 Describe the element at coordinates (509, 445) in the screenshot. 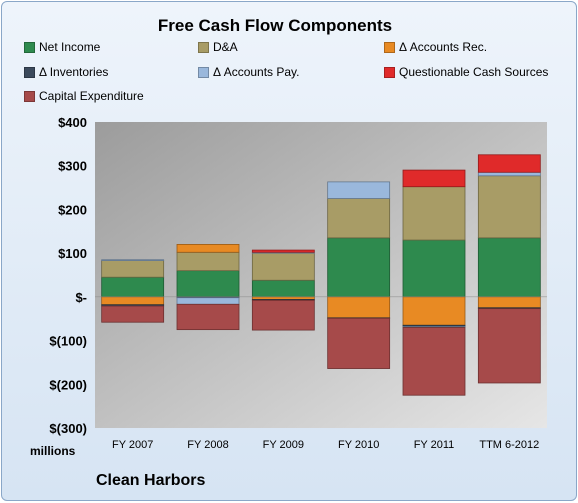

I see `x-tick-label: TTM 6-2012` at that location.